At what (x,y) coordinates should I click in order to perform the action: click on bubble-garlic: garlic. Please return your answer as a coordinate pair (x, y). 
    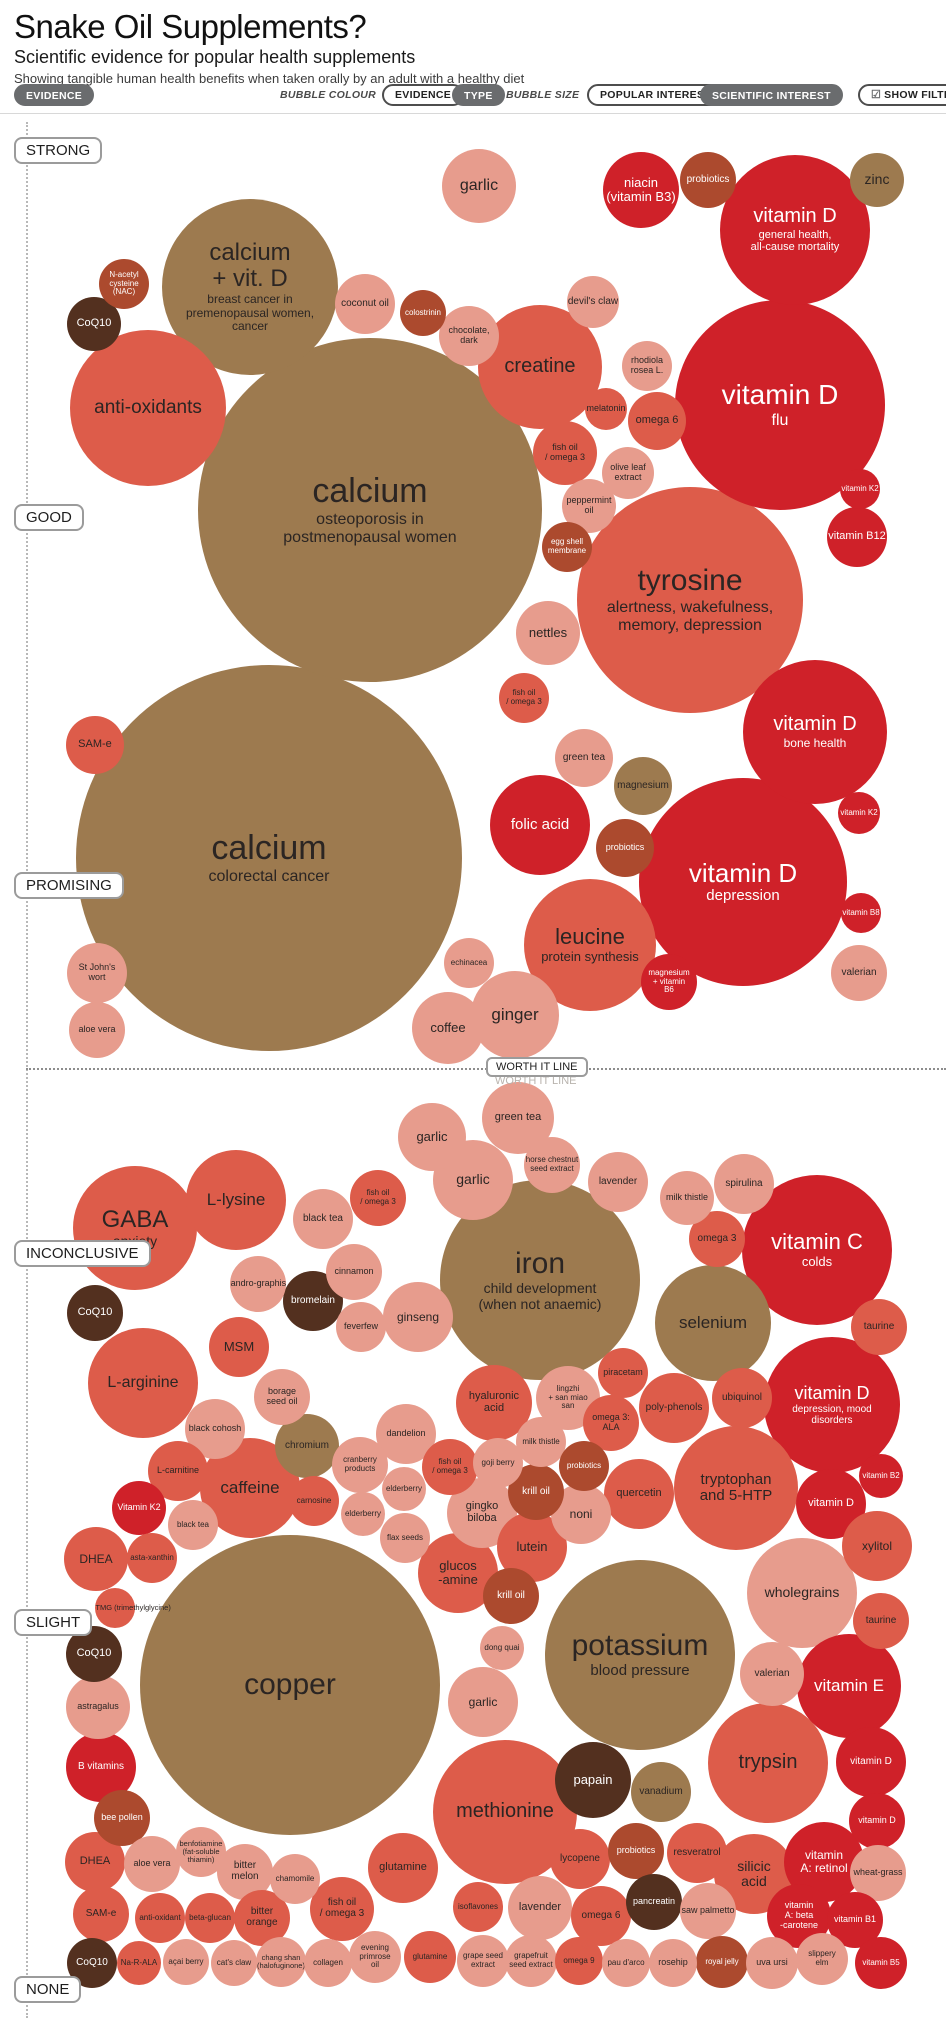
    Looking at the image, I should click on (479, 186).